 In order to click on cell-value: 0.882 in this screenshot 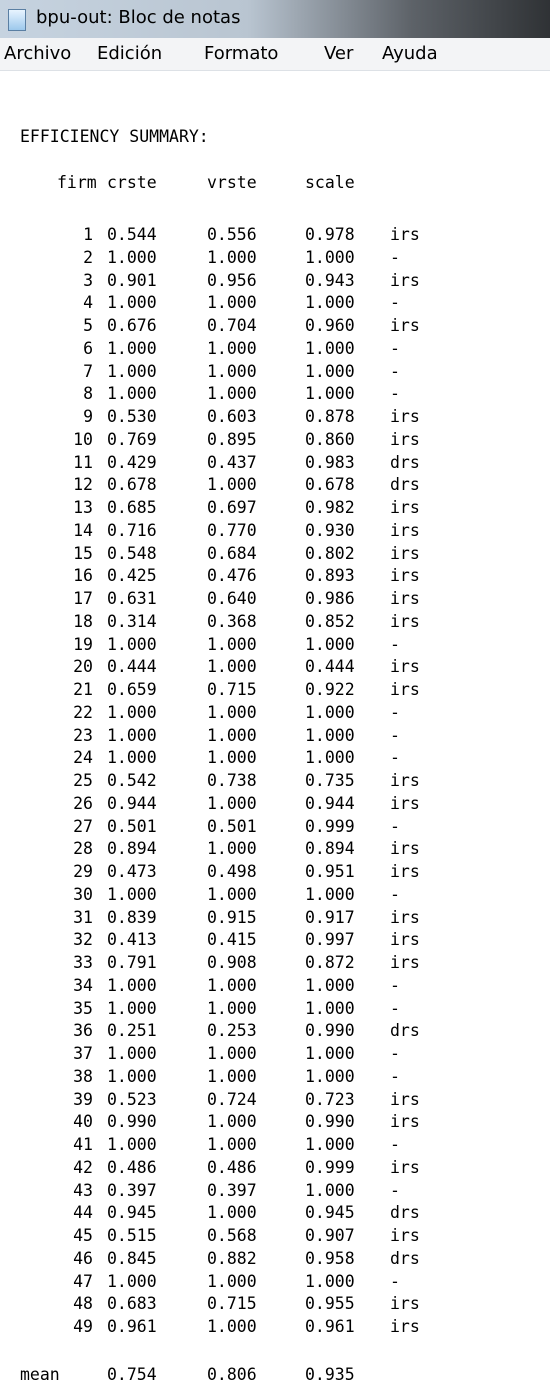, I will do `click(232, 1258)`.